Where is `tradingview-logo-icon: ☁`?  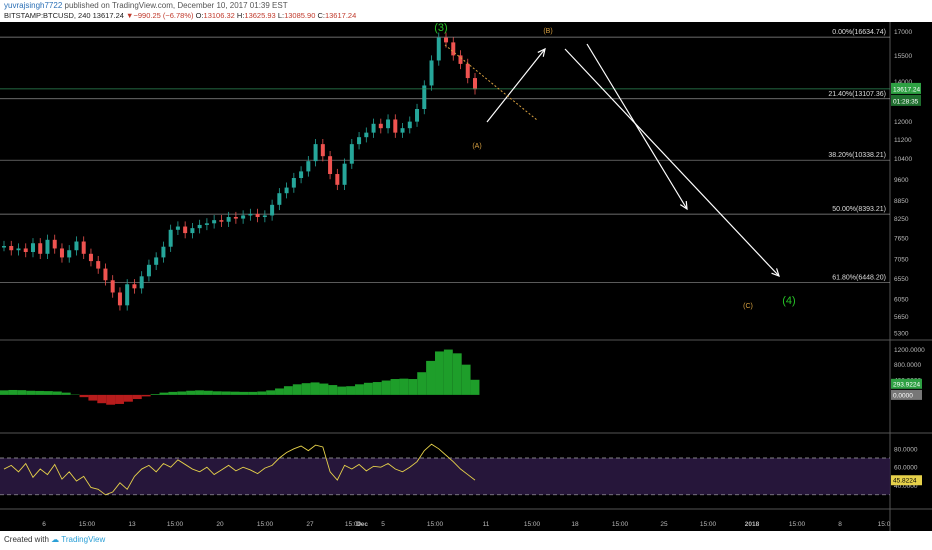 tradingview-logo-icon: ☁ is located at coordinates (55, 539).